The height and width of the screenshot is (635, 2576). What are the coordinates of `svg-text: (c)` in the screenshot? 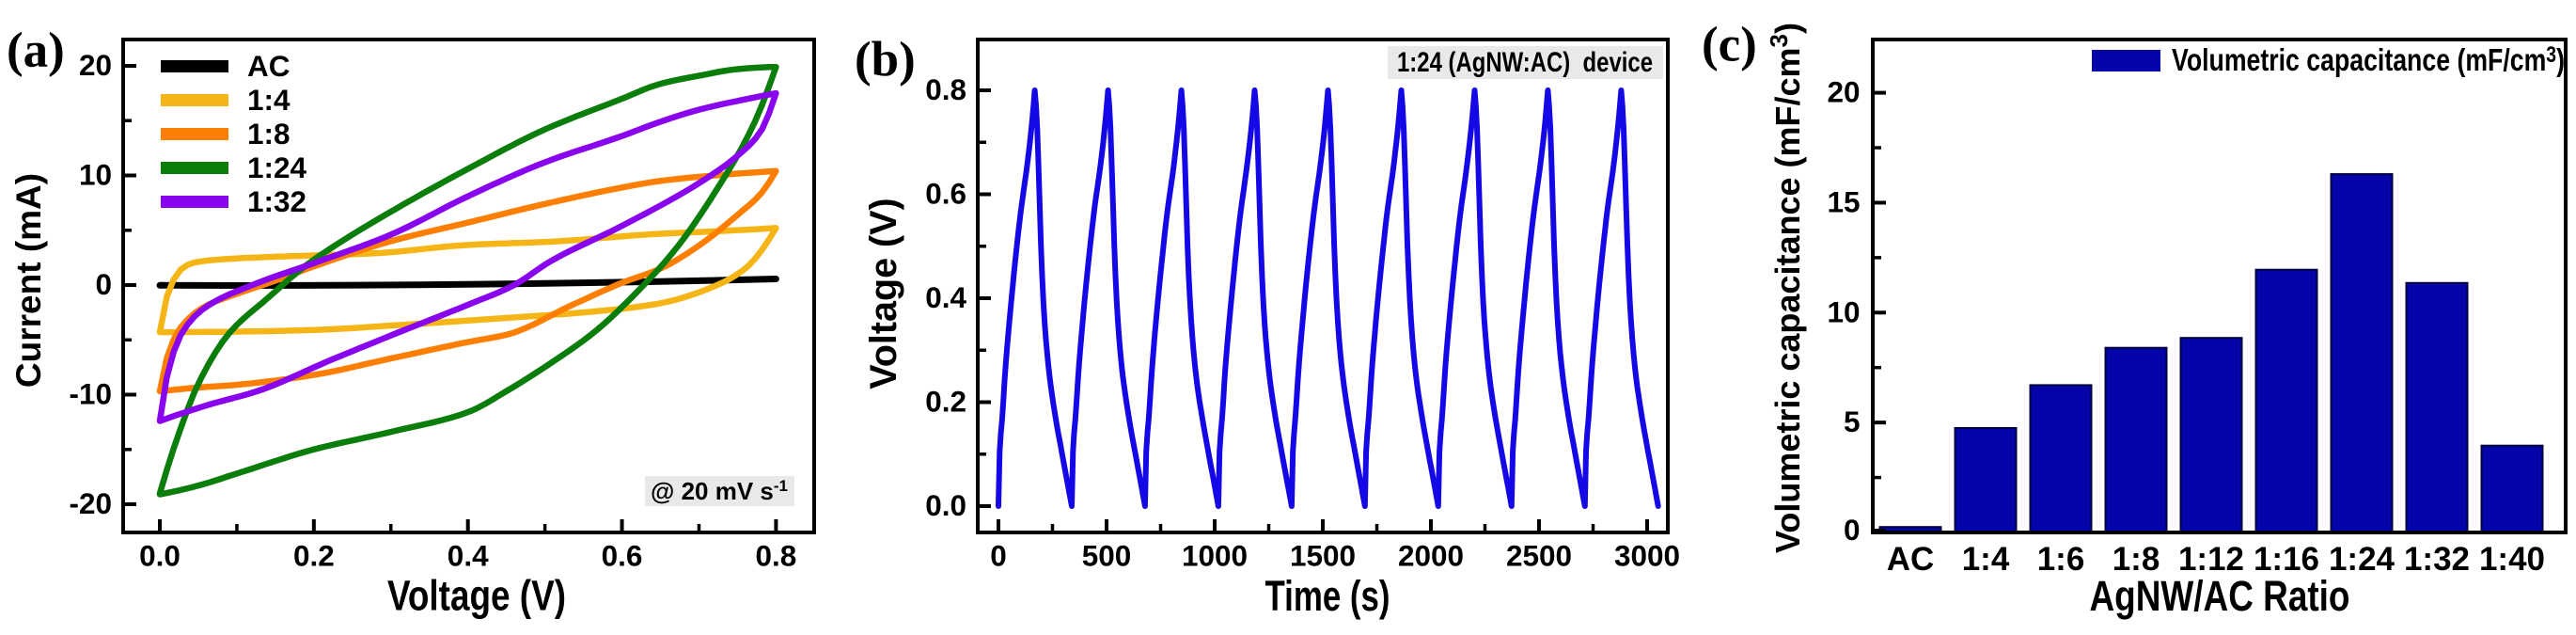 It's located at (1730, 45).